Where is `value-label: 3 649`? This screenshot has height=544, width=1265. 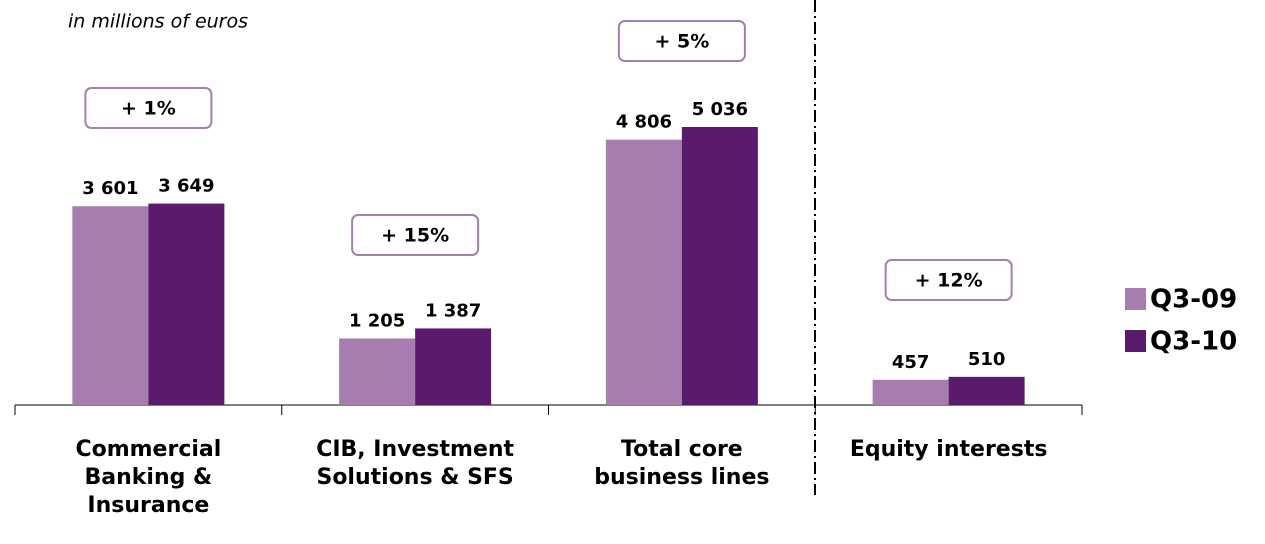 value-label: 3 649 is located at coordinates (186, 186).